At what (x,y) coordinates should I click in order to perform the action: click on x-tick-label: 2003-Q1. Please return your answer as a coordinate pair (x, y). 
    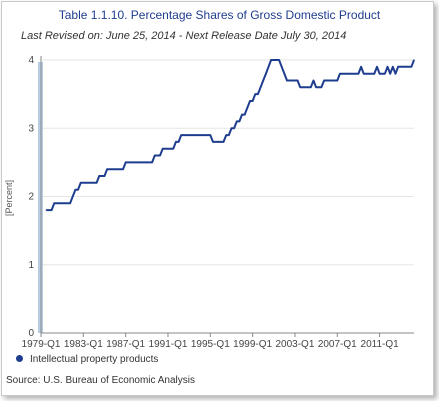
    Looking at the image, I should click on (294, 344).